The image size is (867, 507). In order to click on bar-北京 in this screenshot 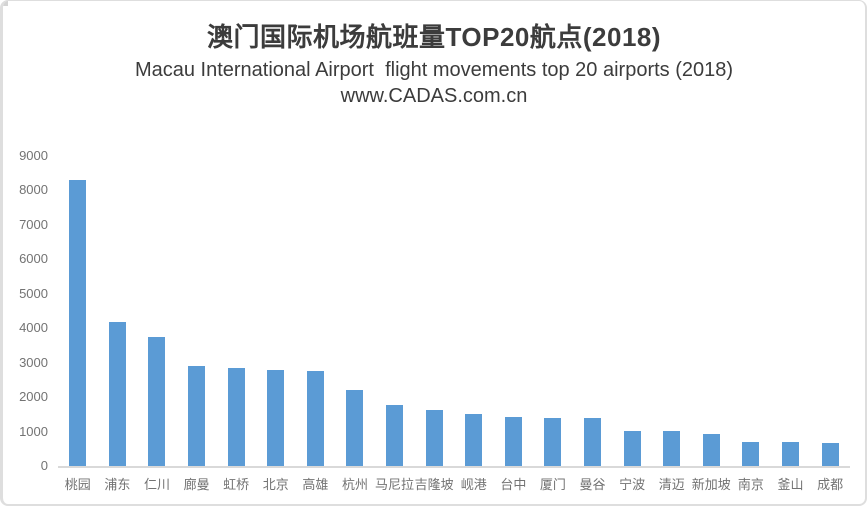, I will do `click(276, 417)`.